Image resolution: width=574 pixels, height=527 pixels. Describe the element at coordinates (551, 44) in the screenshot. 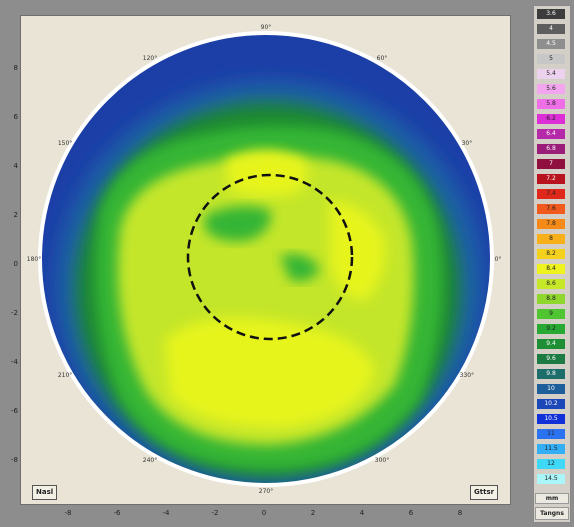

I see `scale-swatch: 4.5` at that location.